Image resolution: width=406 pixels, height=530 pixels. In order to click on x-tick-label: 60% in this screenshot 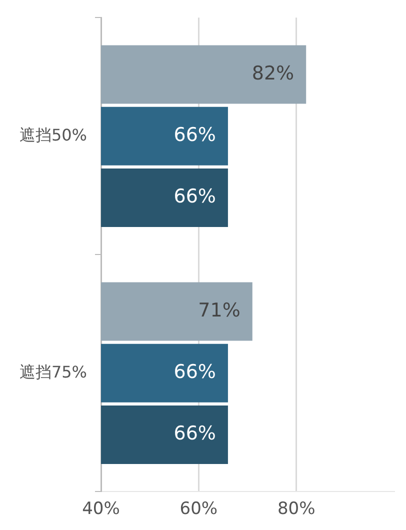, I will do `click(199, 509)`.